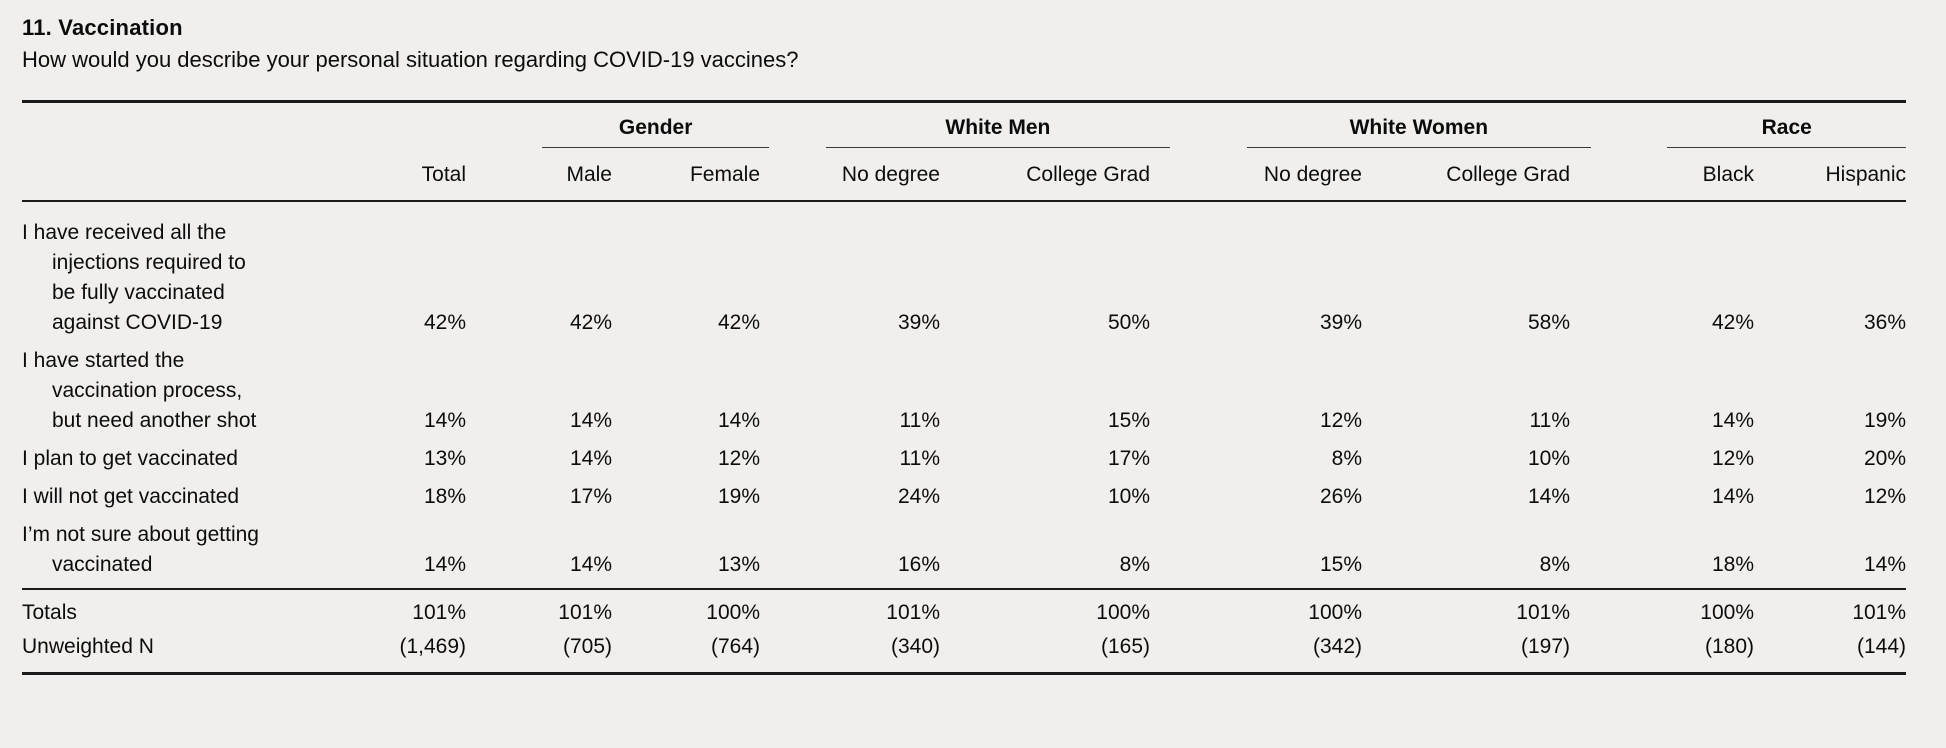 Image resolution: width=1946 pixels, height=748 pixels. What do you see at coordinates (151, 608) in the screenshot?
I see `row-label: Totals` at bounding box center [151, 608].